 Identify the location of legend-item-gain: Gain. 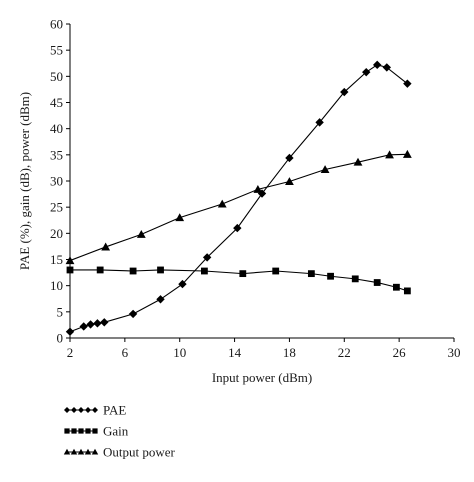
(96, 431).